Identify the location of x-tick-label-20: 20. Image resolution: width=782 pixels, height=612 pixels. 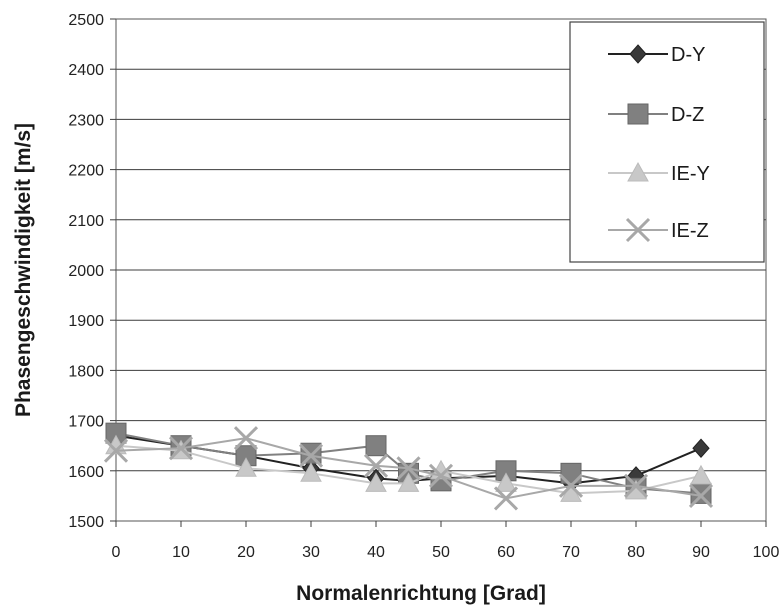
(246, 552).